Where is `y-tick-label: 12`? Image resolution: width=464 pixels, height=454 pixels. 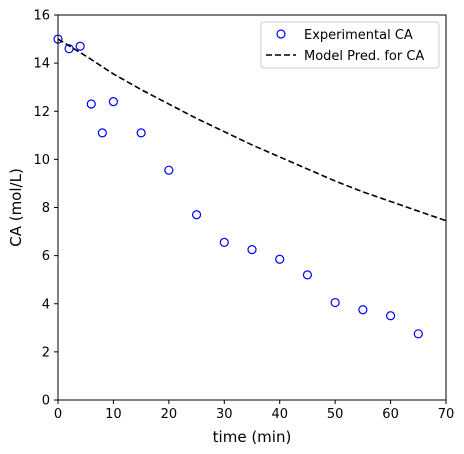 y-tick-label: 12 is located at coordinates (41, 112).